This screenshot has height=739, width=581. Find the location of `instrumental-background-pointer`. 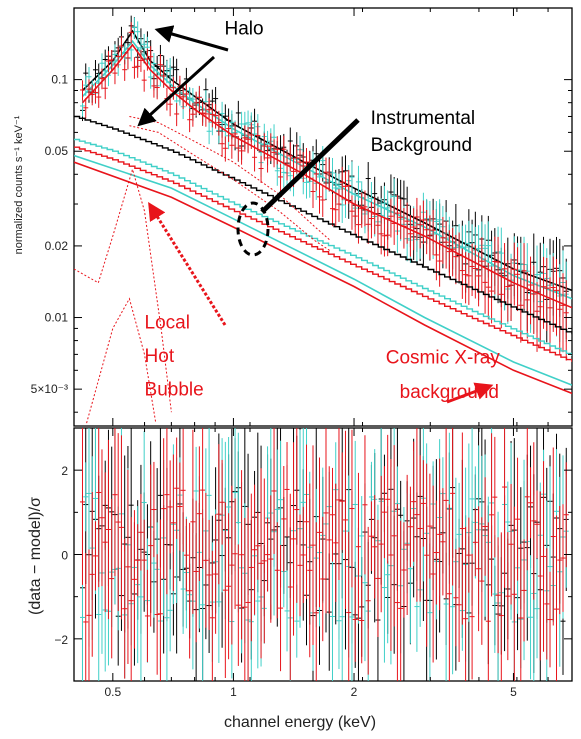

instrumental-background-pointer is located at coordinates (310, 166).